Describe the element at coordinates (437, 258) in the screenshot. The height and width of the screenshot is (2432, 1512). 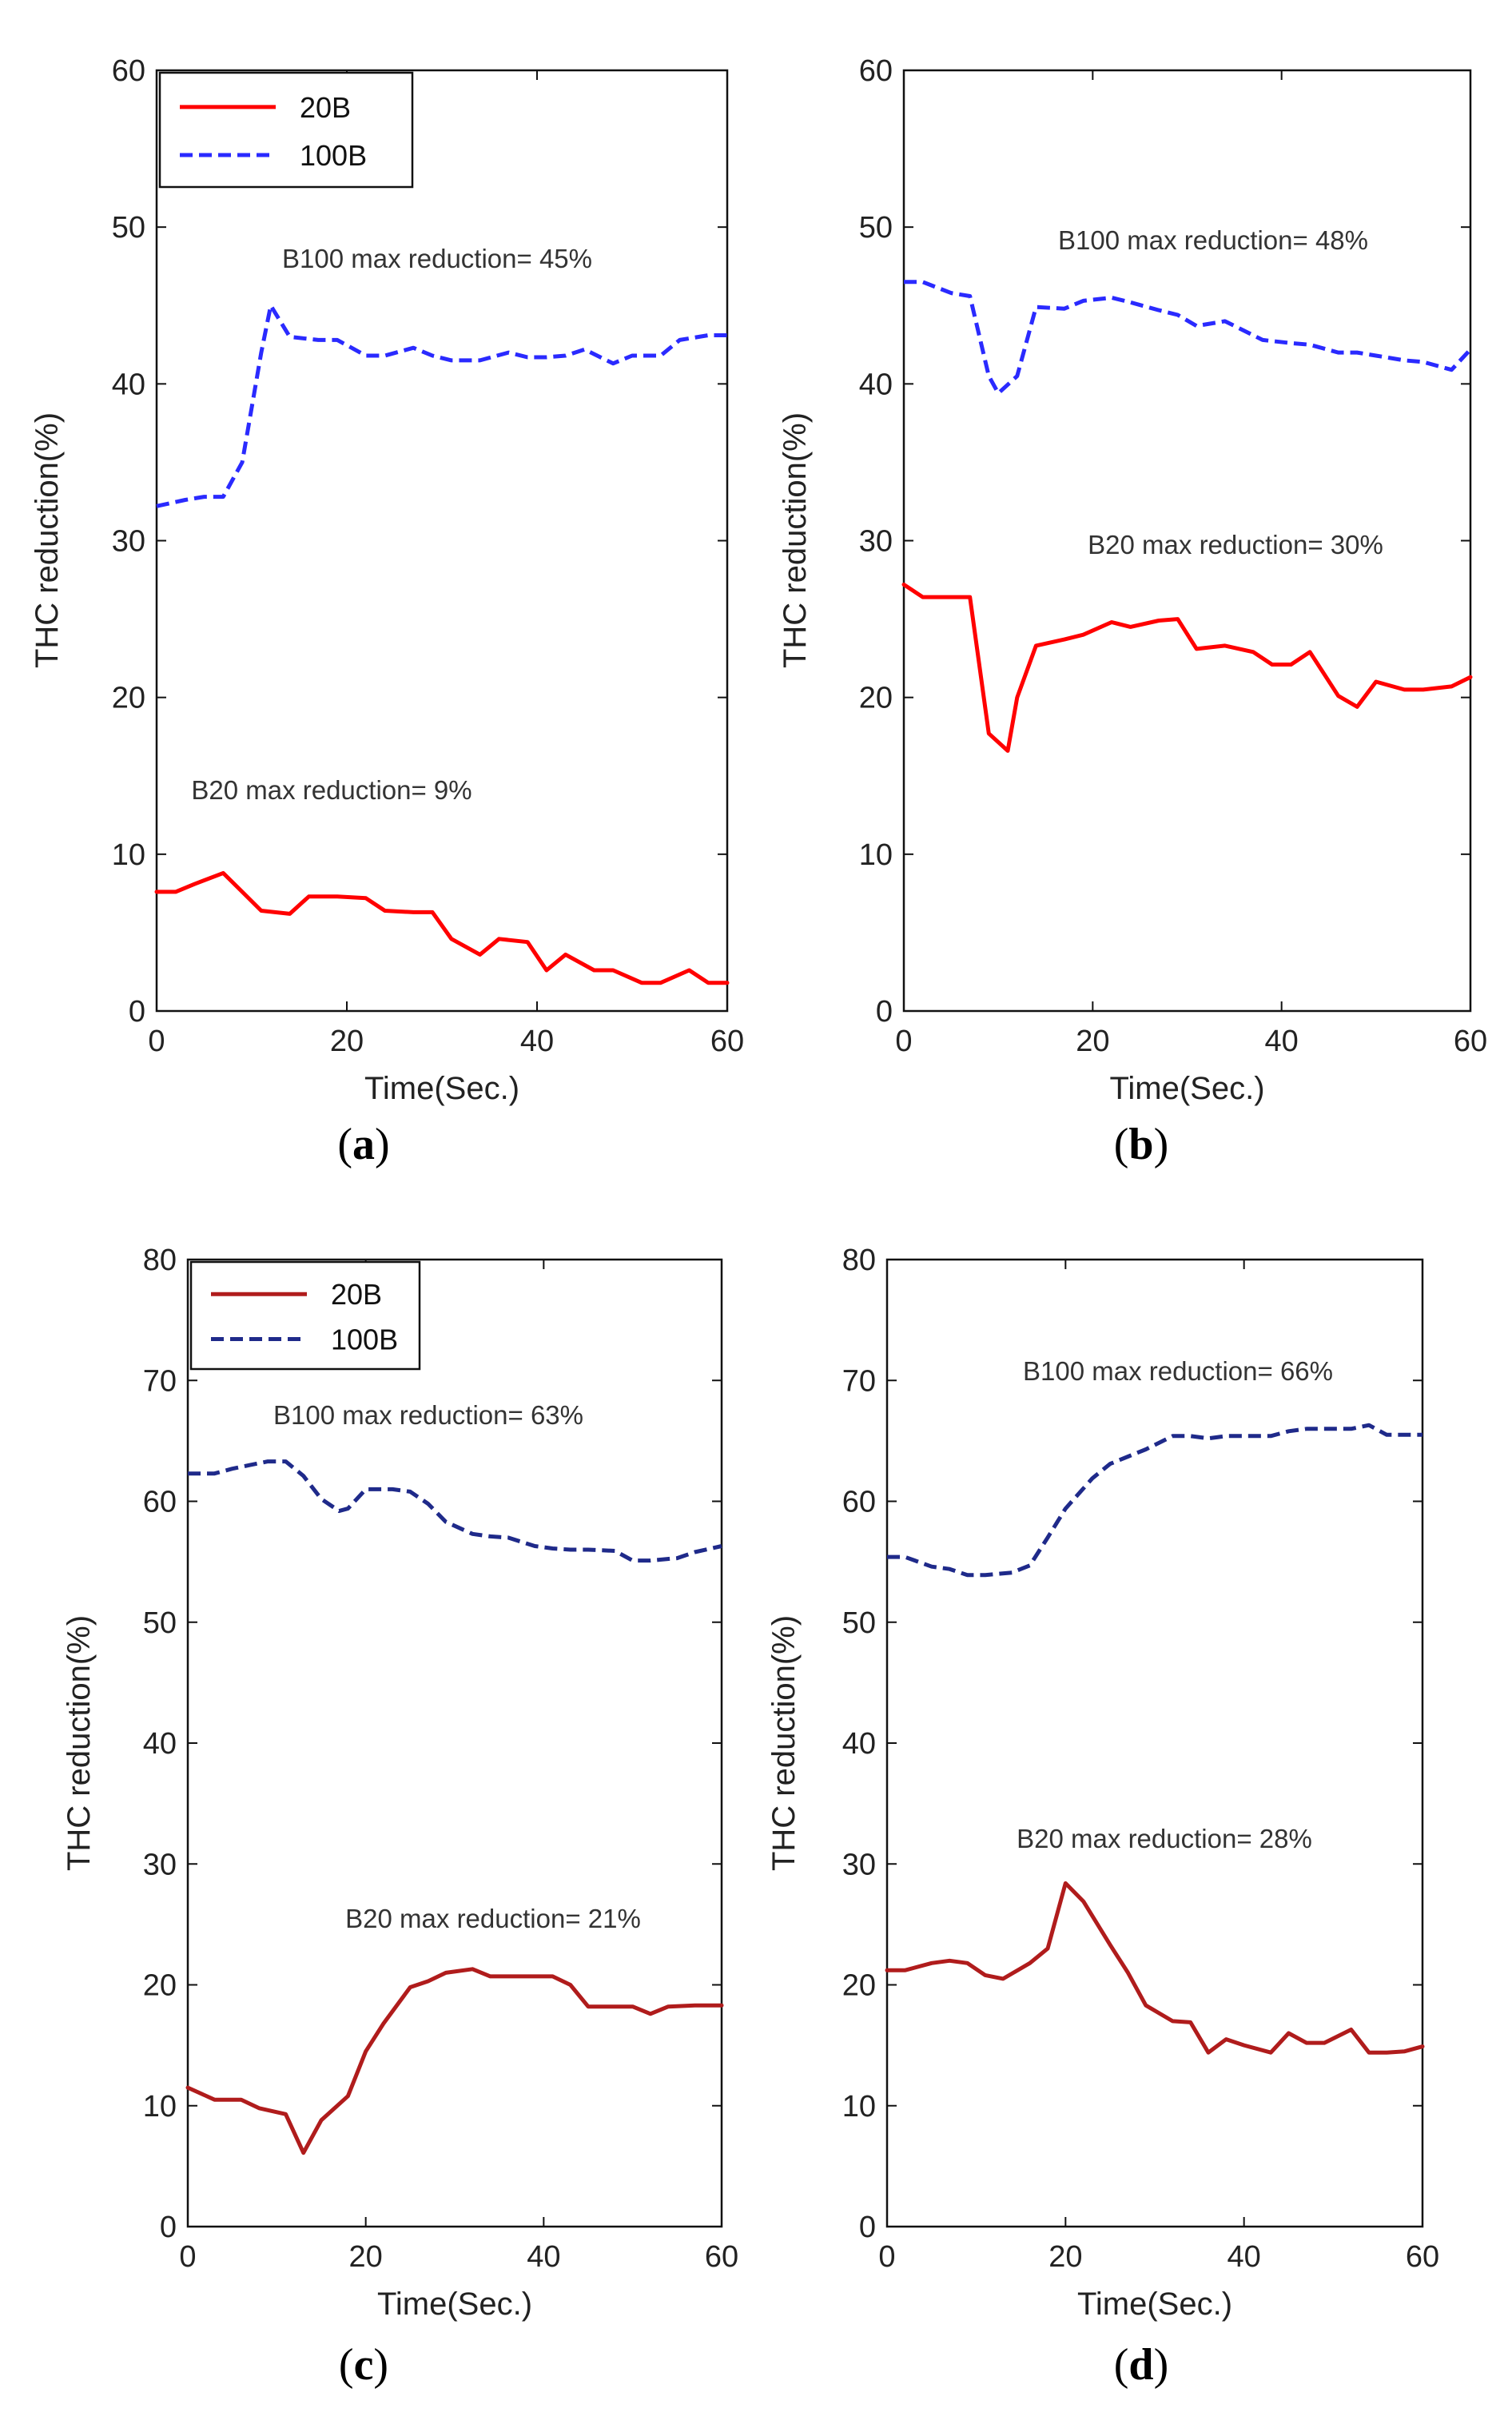
I see `annotation-label: B100 max reduction= 45%` at that location.